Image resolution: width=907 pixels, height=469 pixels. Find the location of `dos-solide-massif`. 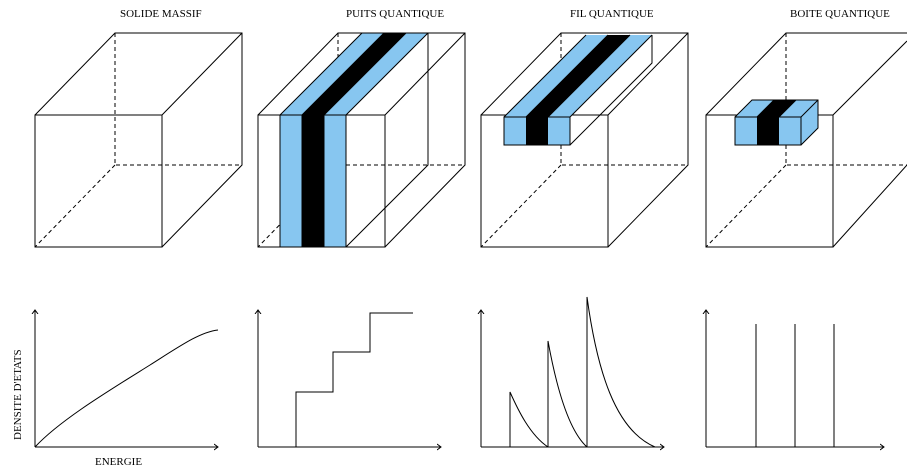

dos-solide-massif is located at coordinates (126, 378).